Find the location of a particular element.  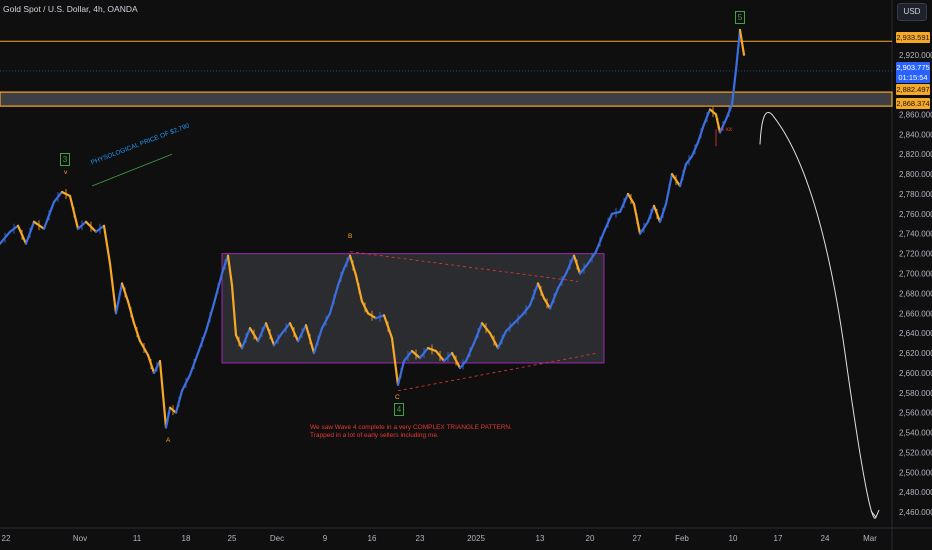

projection-arrowhead is located at coordinates (875, 513).